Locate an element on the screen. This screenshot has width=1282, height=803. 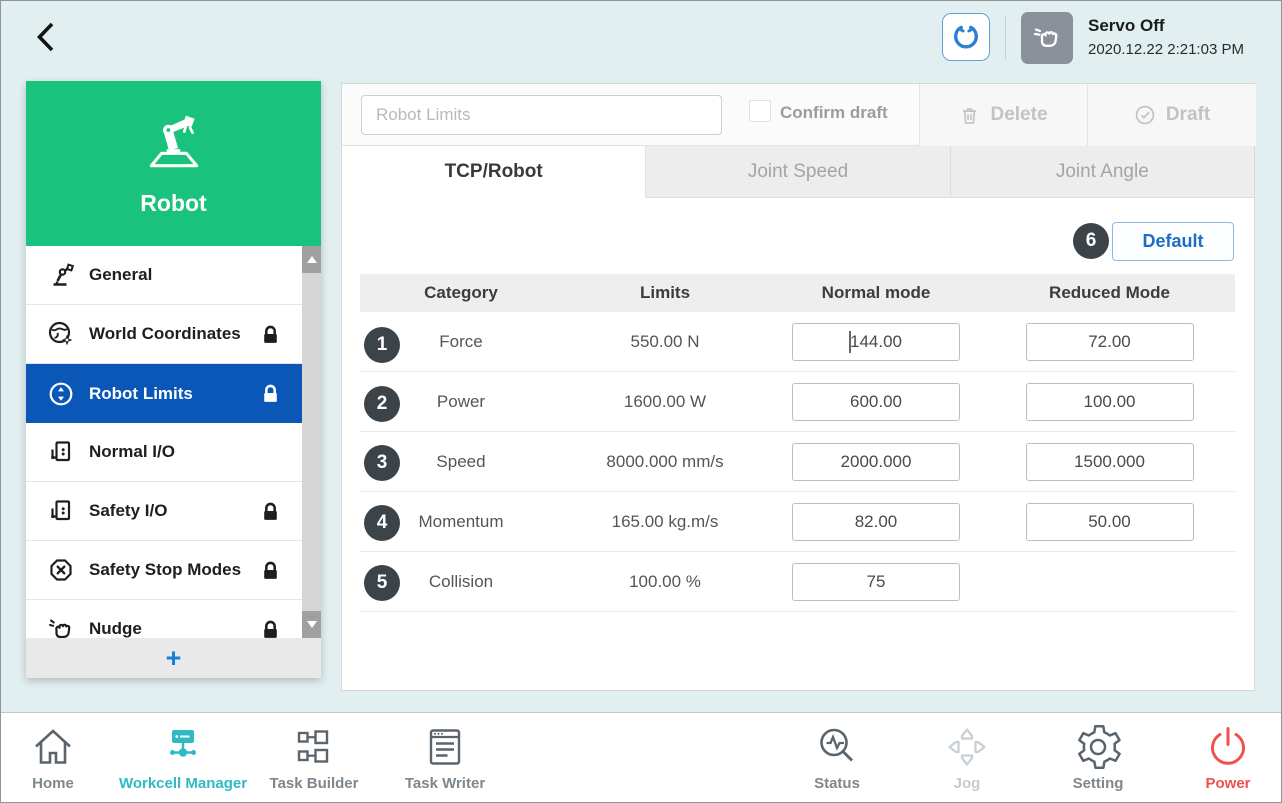
hand-guide-status-tile is located at coordinates (1047, 38).